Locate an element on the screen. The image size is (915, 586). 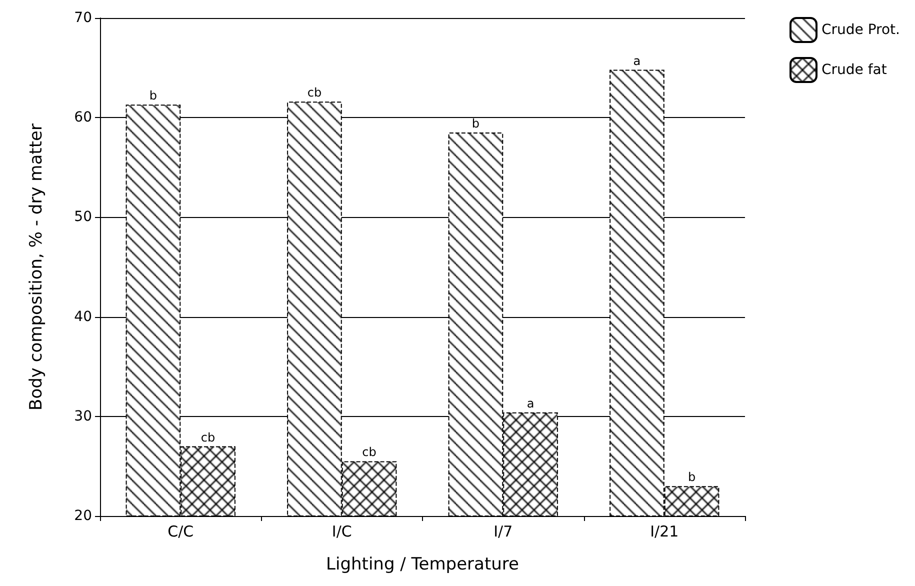
x-tick-label: I/7 is located at coordinates (503, 531).